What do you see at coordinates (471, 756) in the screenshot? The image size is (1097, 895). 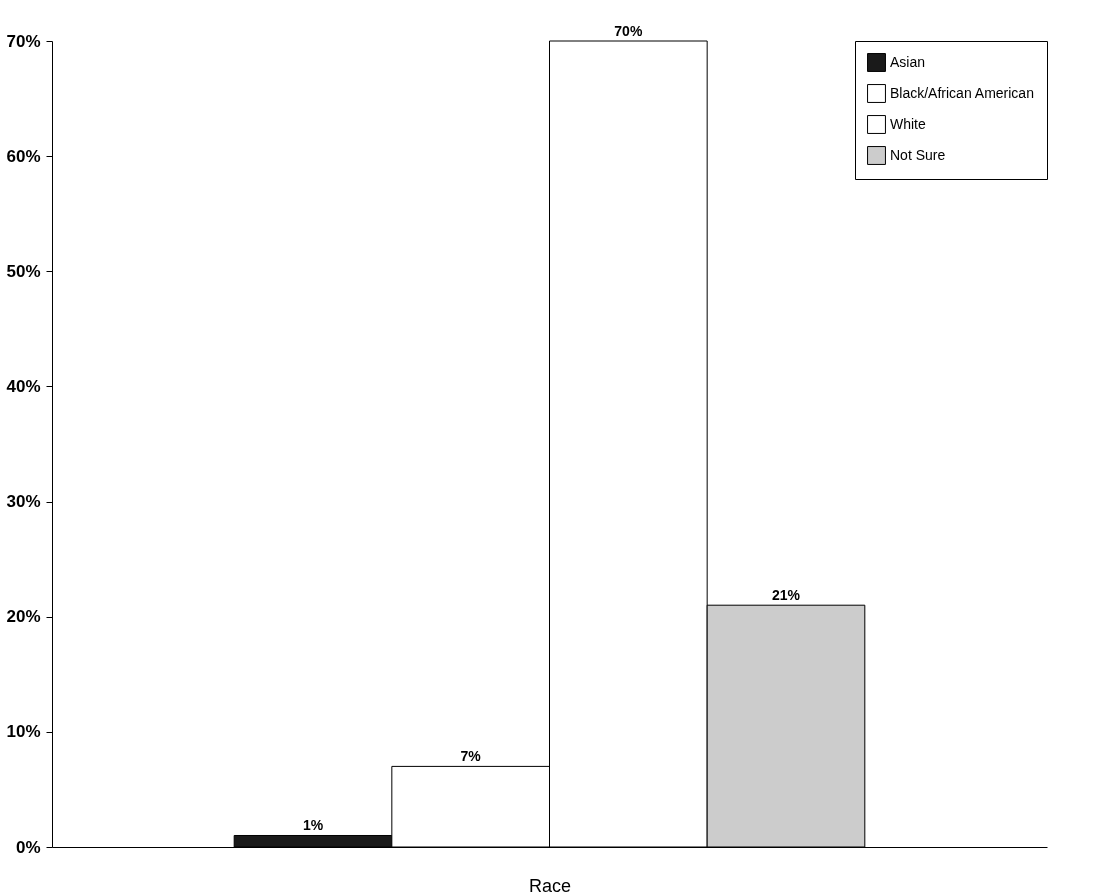 I see `data-label: 7%` at bounding box center [471, 756].